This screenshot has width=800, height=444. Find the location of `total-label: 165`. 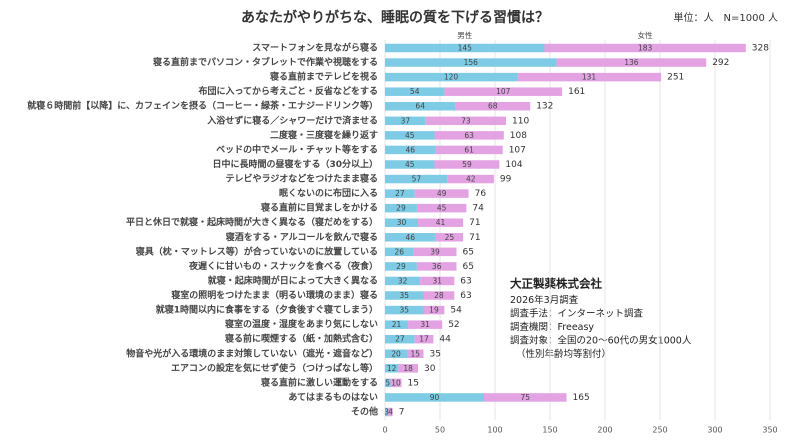

total-label: 165 is located at coordinates (581, 398).